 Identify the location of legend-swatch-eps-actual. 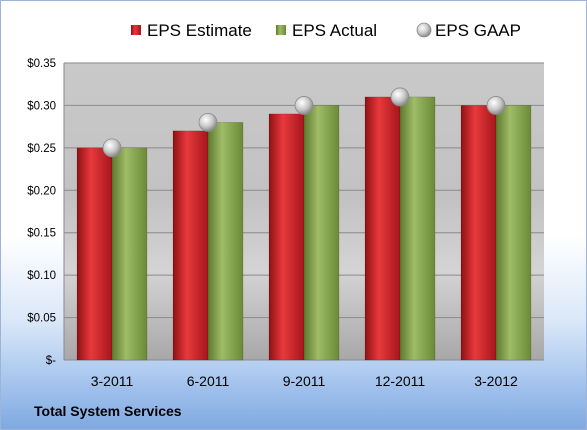
(281, 30).